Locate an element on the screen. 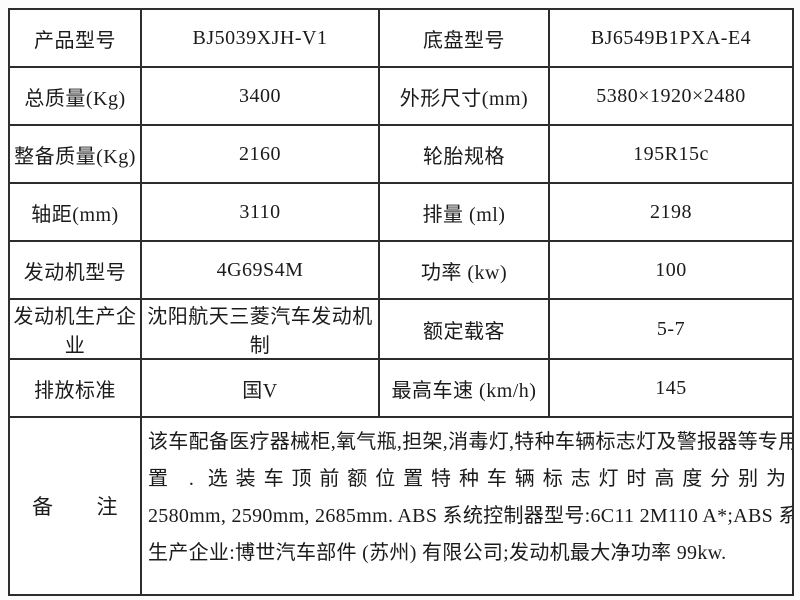 The height and width of the screenshot is (600, 800). value-emission-standard: 国V is located at coordinates (260, 388).